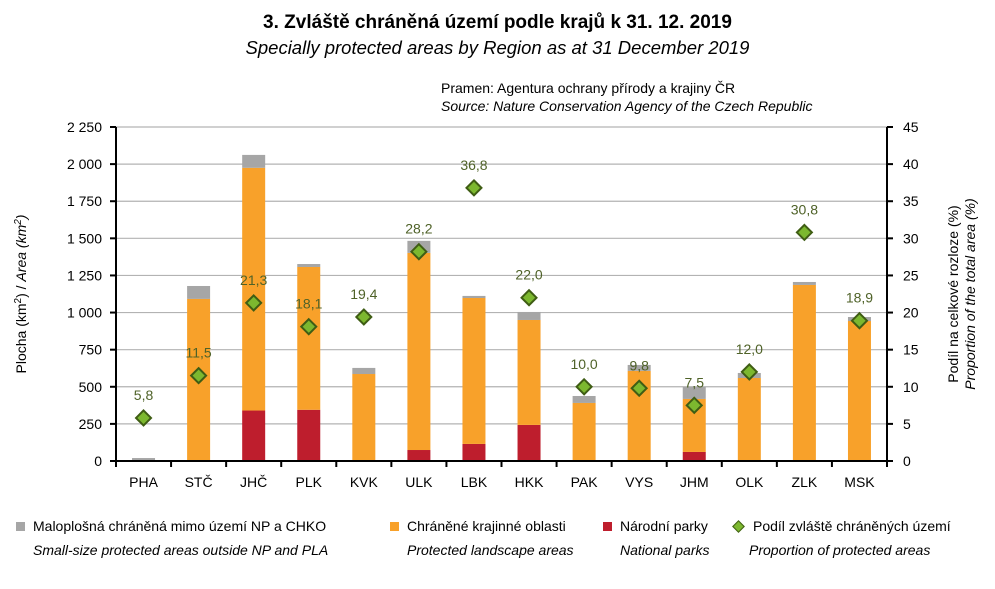 The width and height of the screenshot is (995, 589). What do you see at coordinates (490, 550) in the screenshot?
I see `legend-label-en: Protected landscape areas` at bounding box center [490, 550].